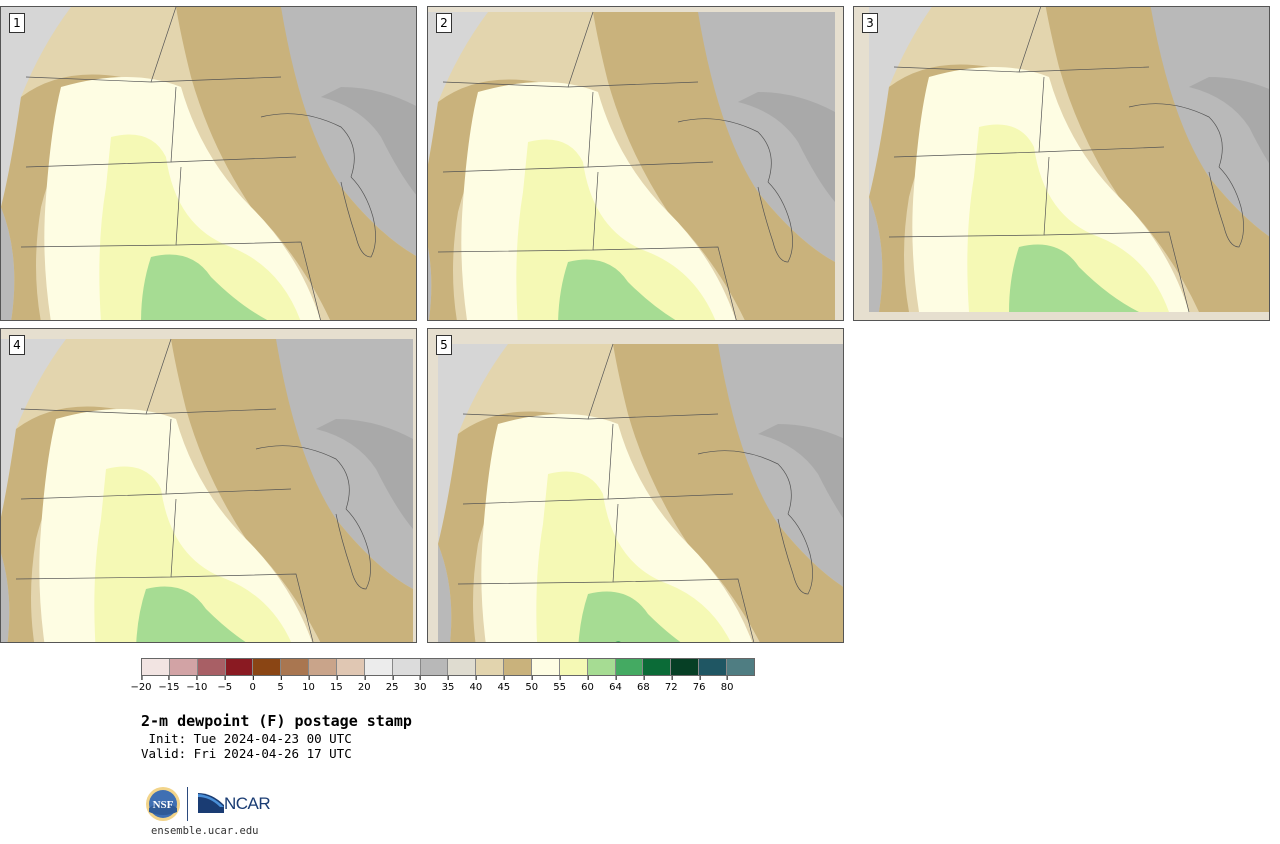  Describe the element at coordinates (727, 684) in the screenshot. I see `colorbar-tick-label: 80` at that location.